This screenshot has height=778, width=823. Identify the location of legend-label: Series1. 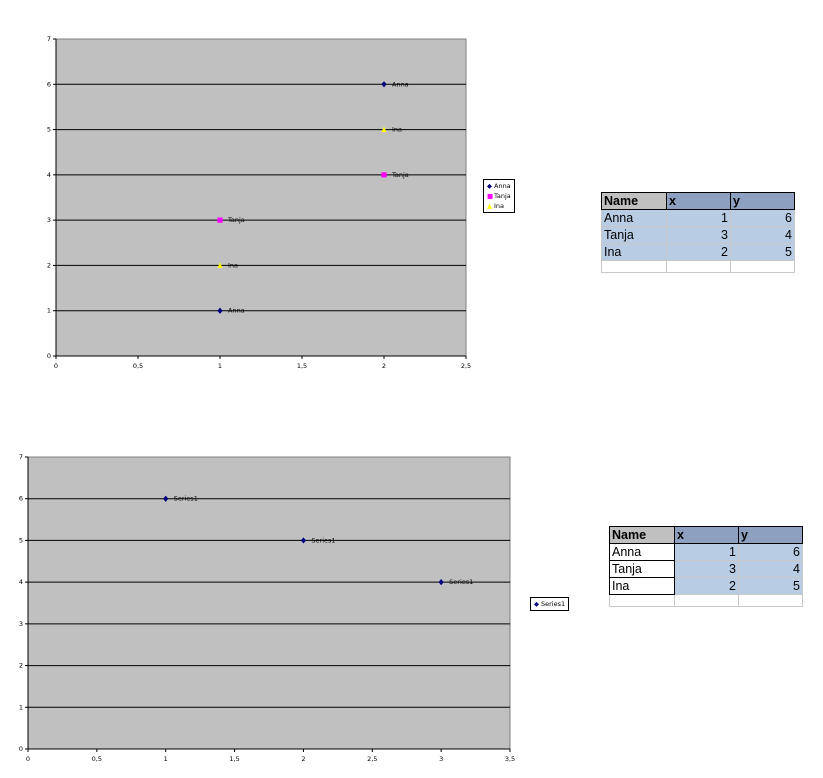
(553, 604).